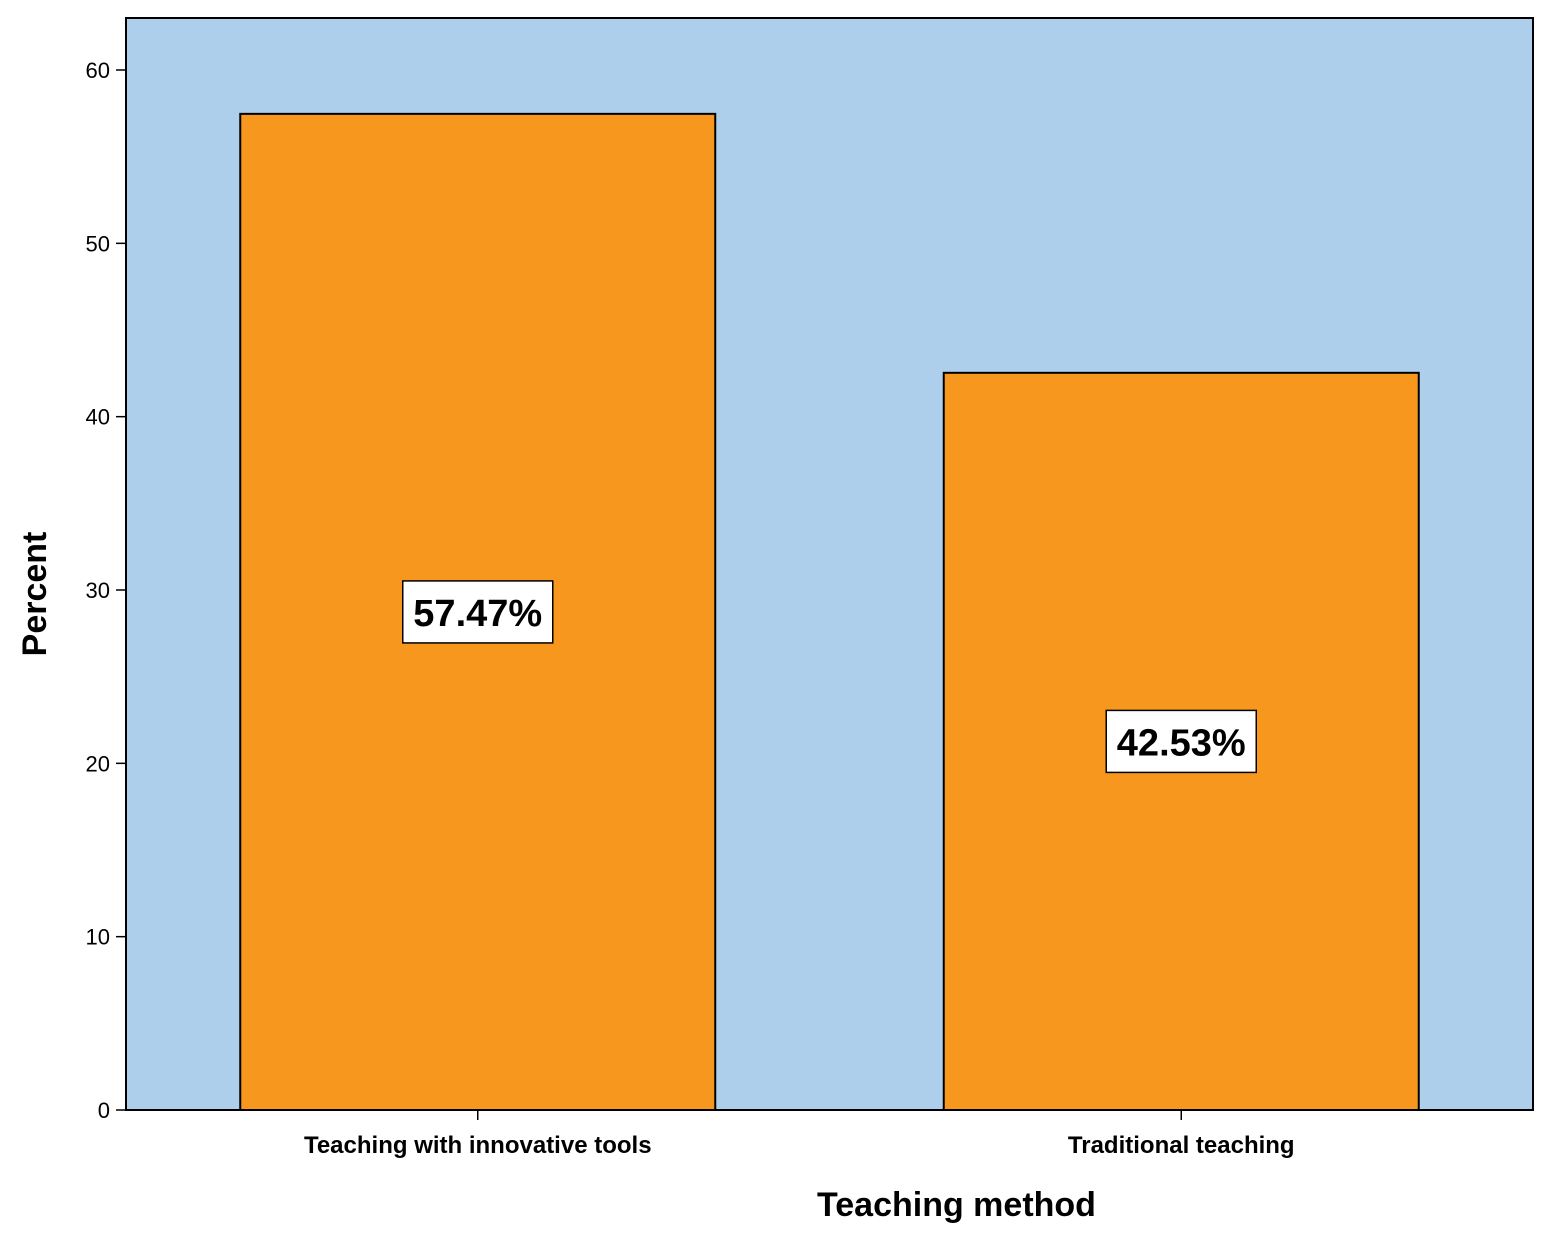  What do you see at coordinates (98, 417) in the screenshot?
I see `y-tick-label: 40` at bounding box center [98, 417].